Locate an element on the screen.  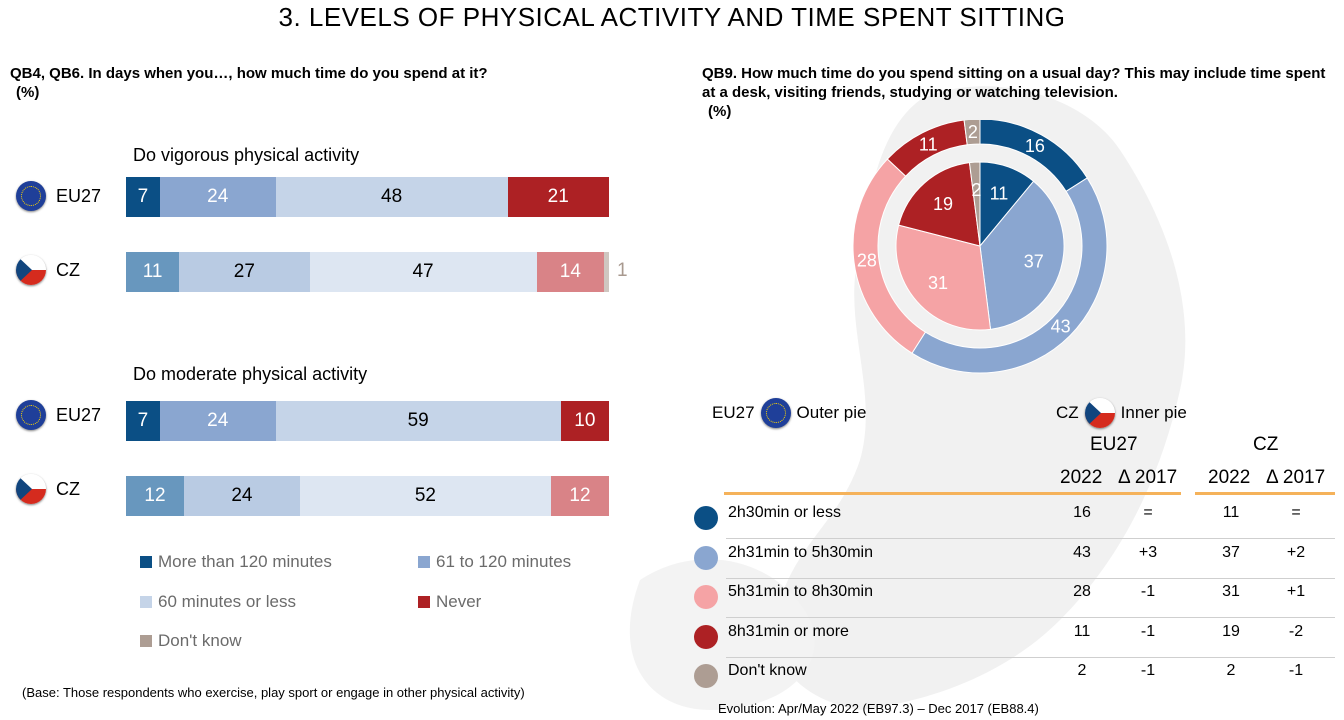
bar-segment: 27 is located at coordinates (244, 272).